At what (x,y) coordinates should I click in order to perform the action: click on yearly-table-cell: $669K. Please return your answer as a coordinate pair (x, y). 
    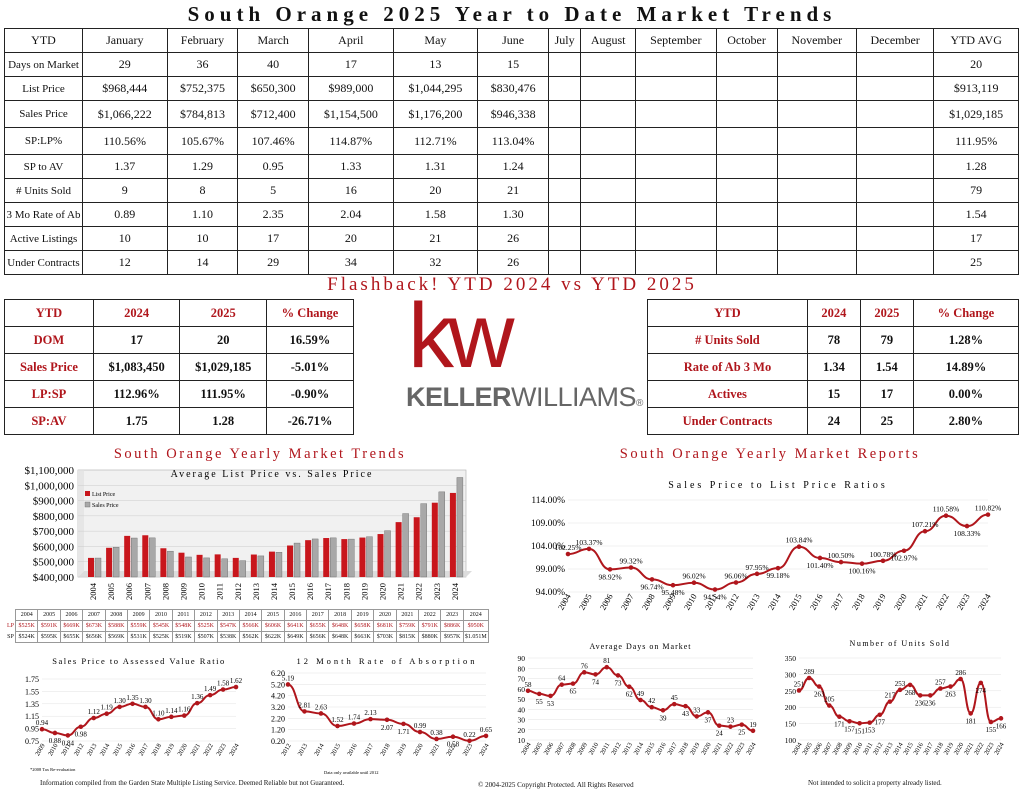
    Looking at the image, I should click on (71, 626).